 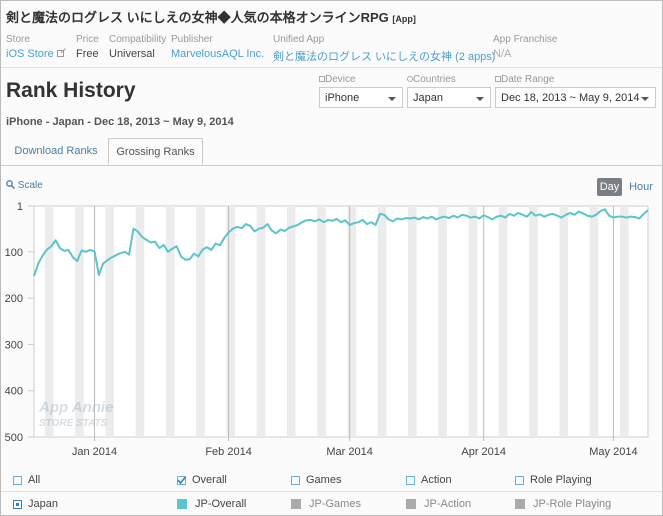 I want to click on field-value: Free, so click(x=87, y=54).